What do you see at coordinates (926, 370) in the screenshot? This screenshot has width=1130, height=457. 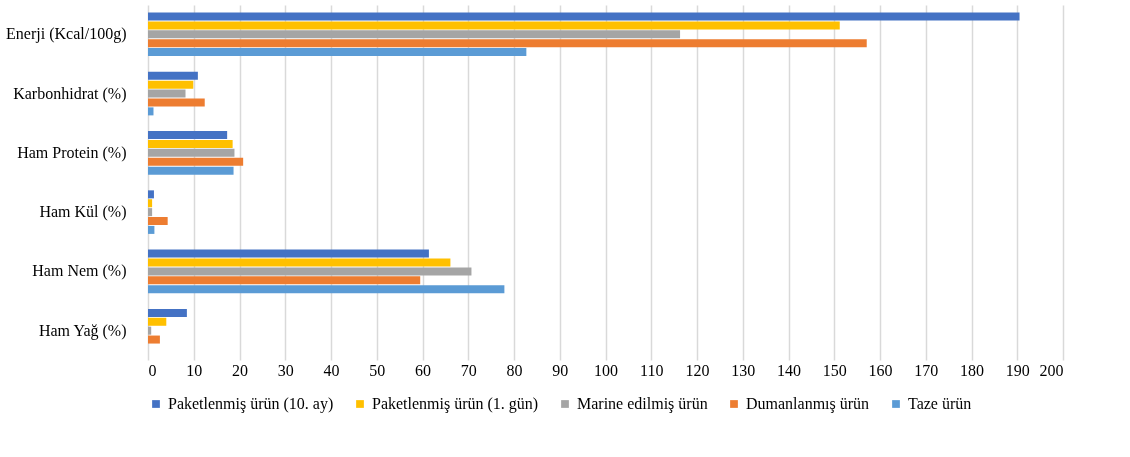 I see `x-tick-label: 170` at bounding box center [926, 370].